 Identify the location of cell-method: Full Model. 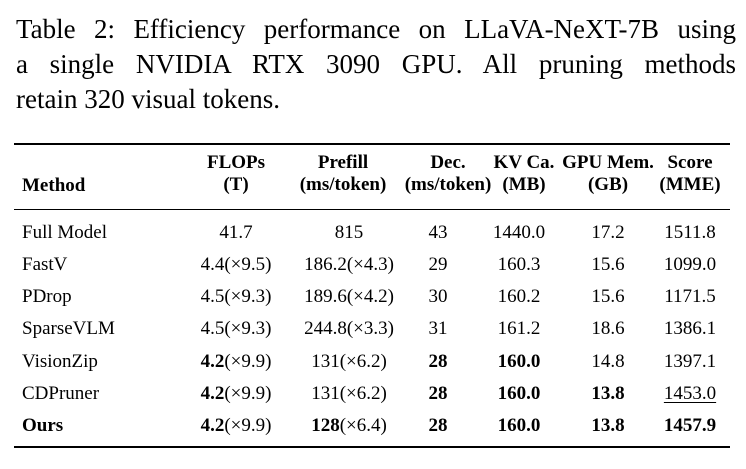
(97, 233).